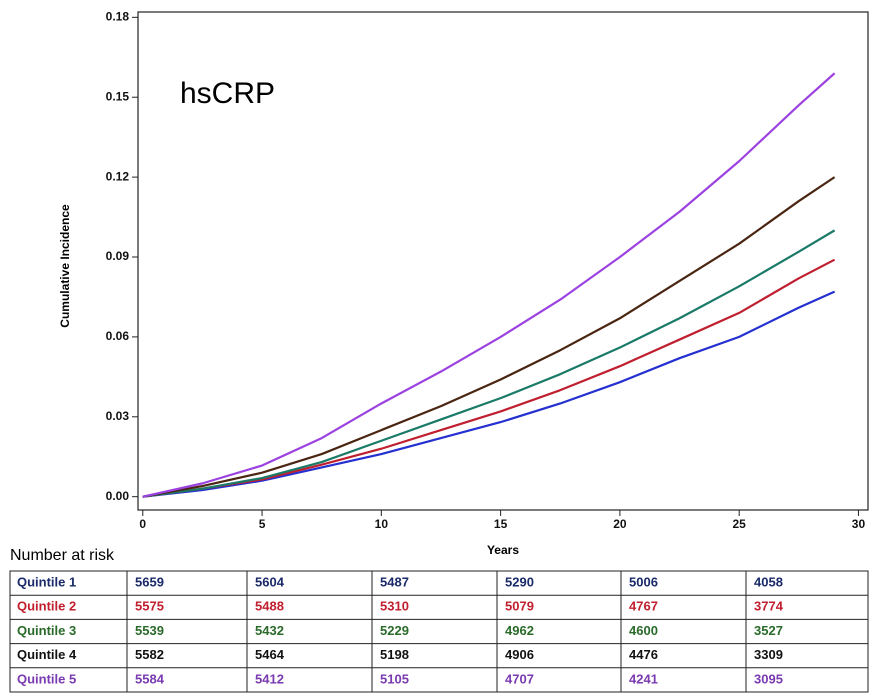  Describe the element at coordinates (149, 654) in the screenshot. I see `risk-cell: 5582` at that location.